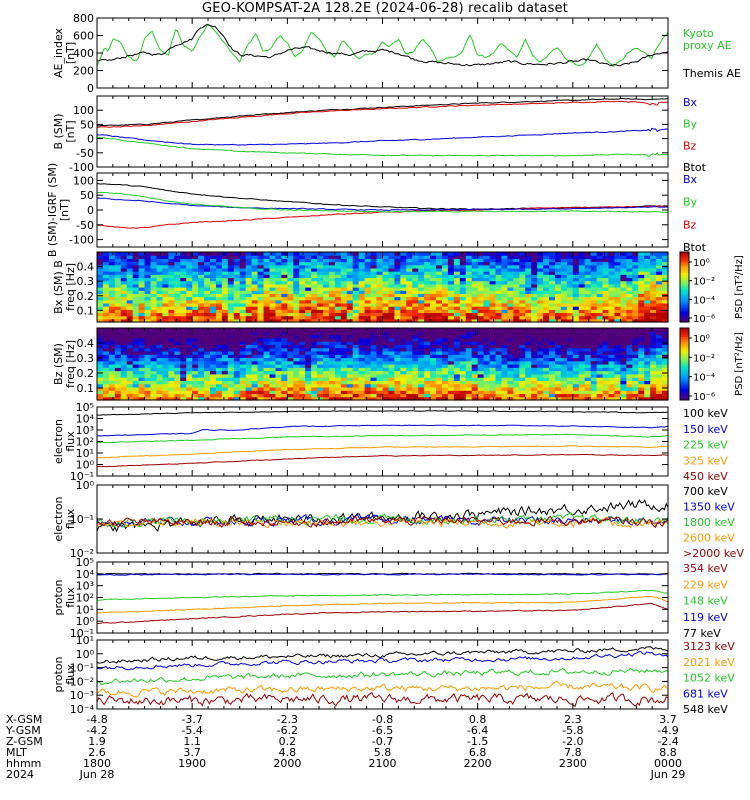  What do you see at coordinates (690, 145) in the screenshot?
I see `legend-entry: Bz` at bounding box center [690, 145].